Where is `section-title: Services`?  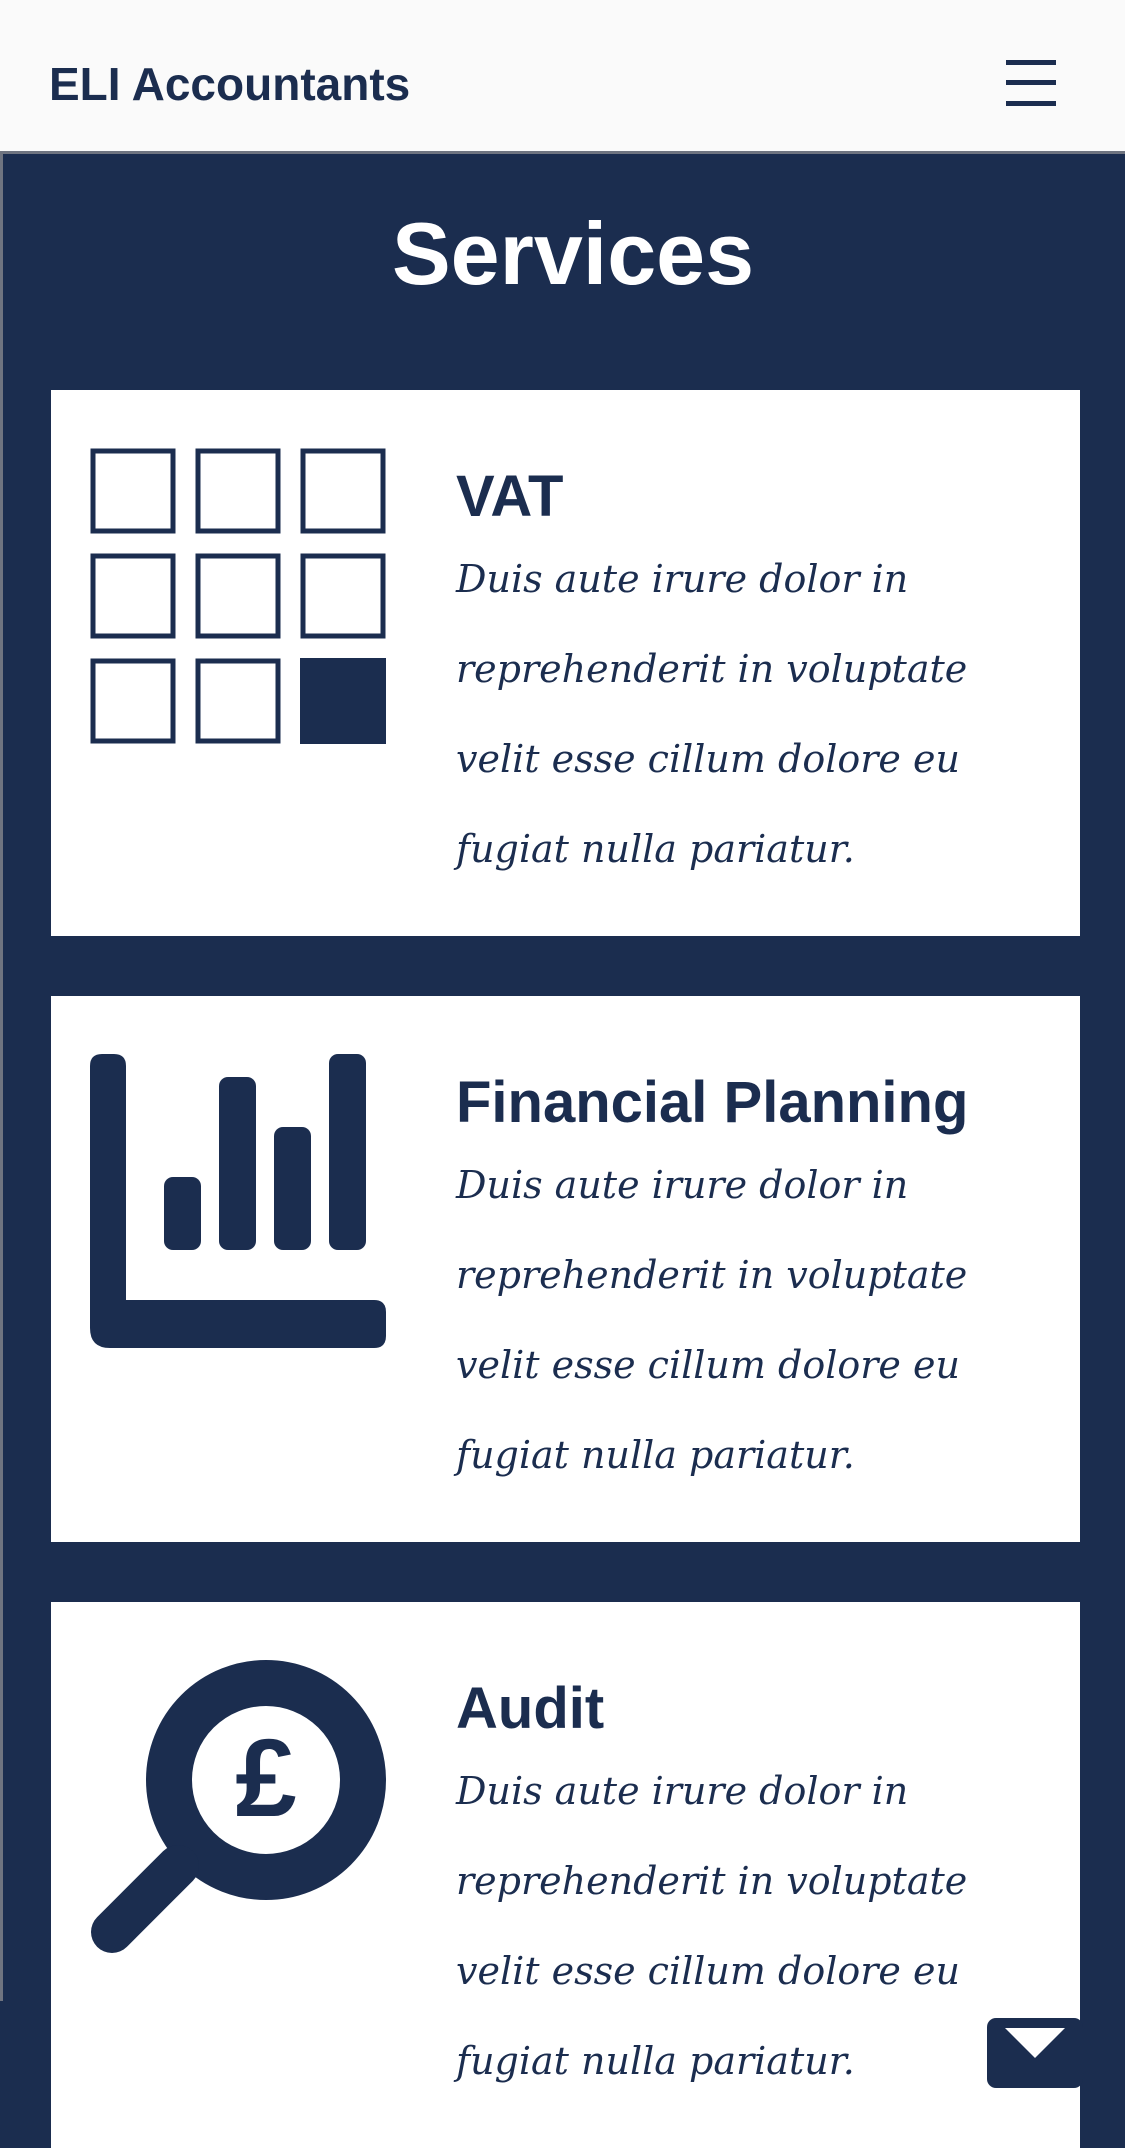
section-title: Services is located at coordinates (573, 253).